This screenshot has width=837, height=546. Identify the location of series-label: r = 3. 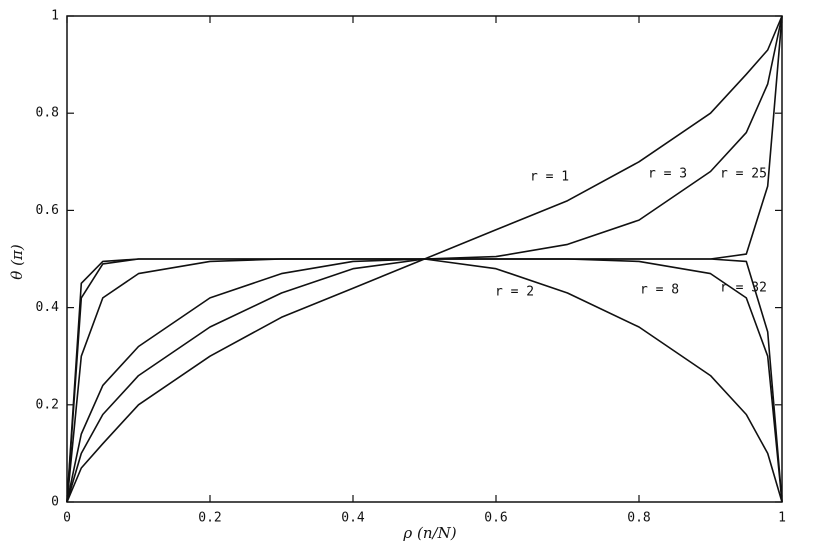
(667, 174).